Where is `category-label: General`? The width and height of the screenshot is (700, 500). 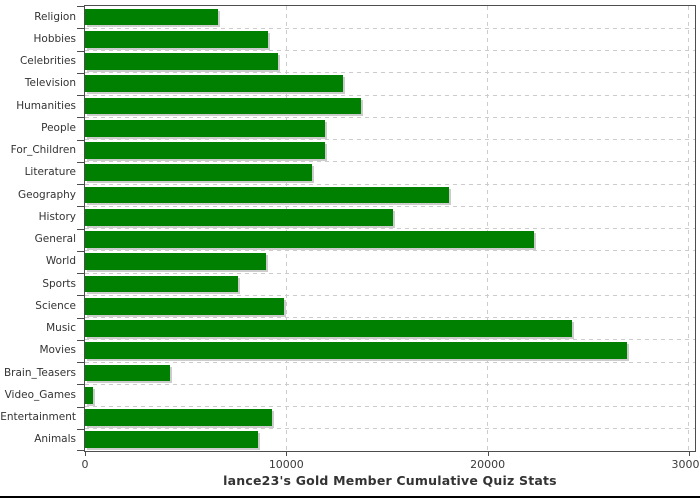 category-label: General is located at coordinates (55, 239).